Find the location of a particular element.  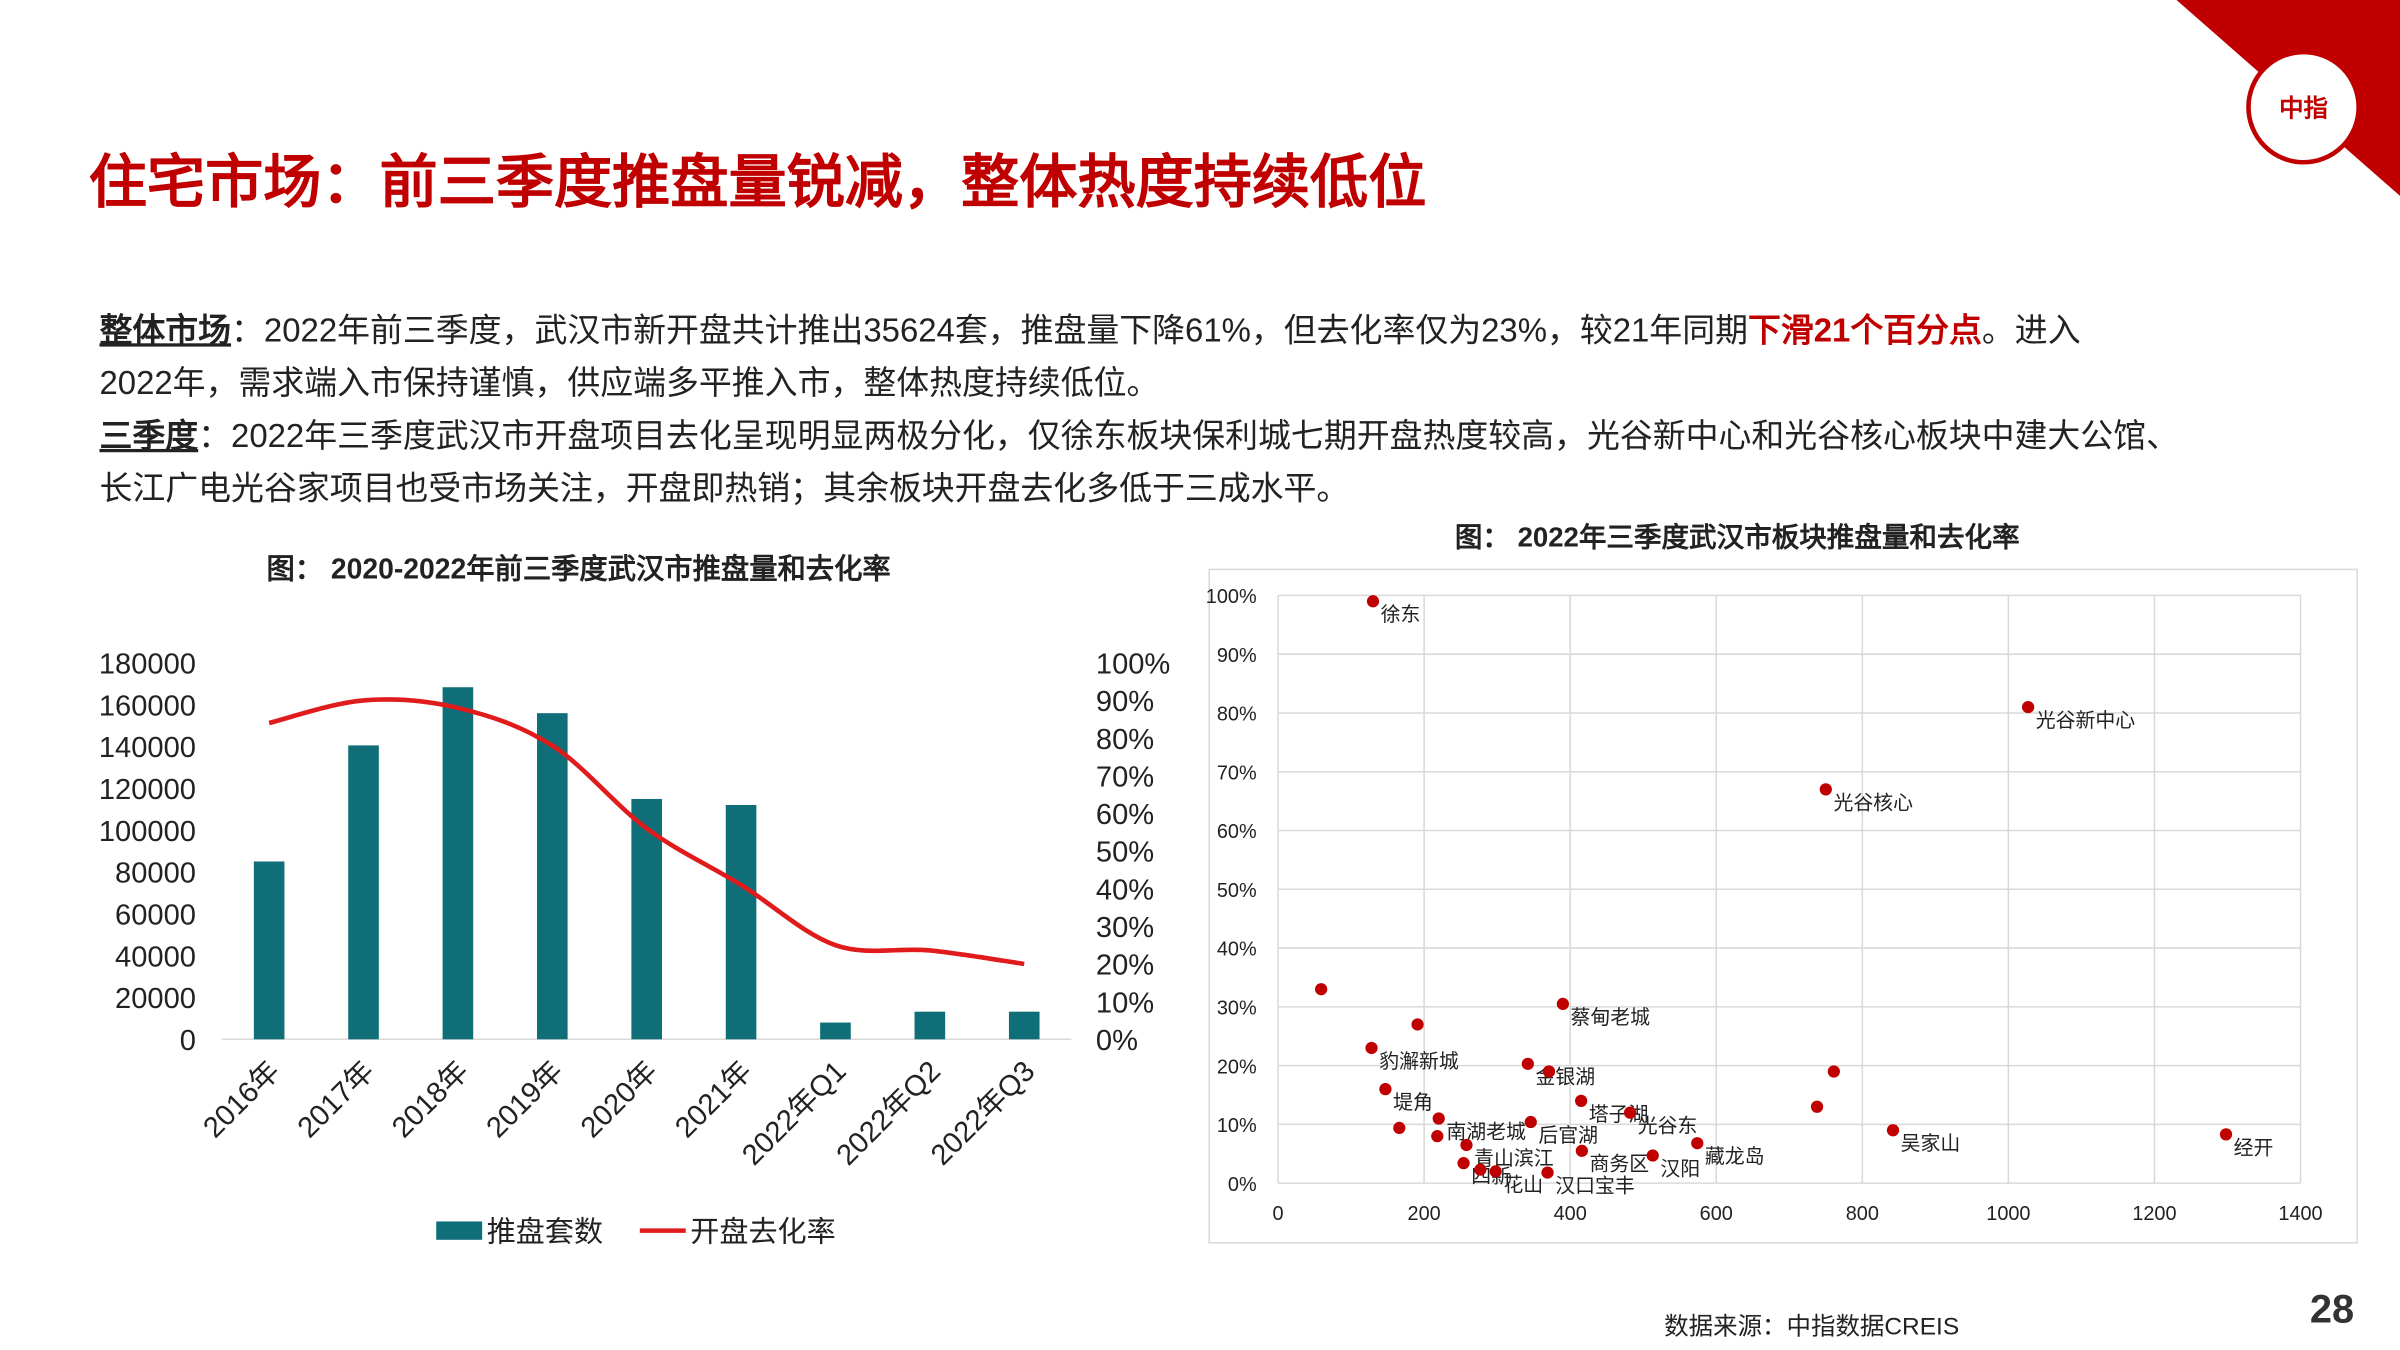

point-label: 花山 is located at coordinates (1523, 1185).